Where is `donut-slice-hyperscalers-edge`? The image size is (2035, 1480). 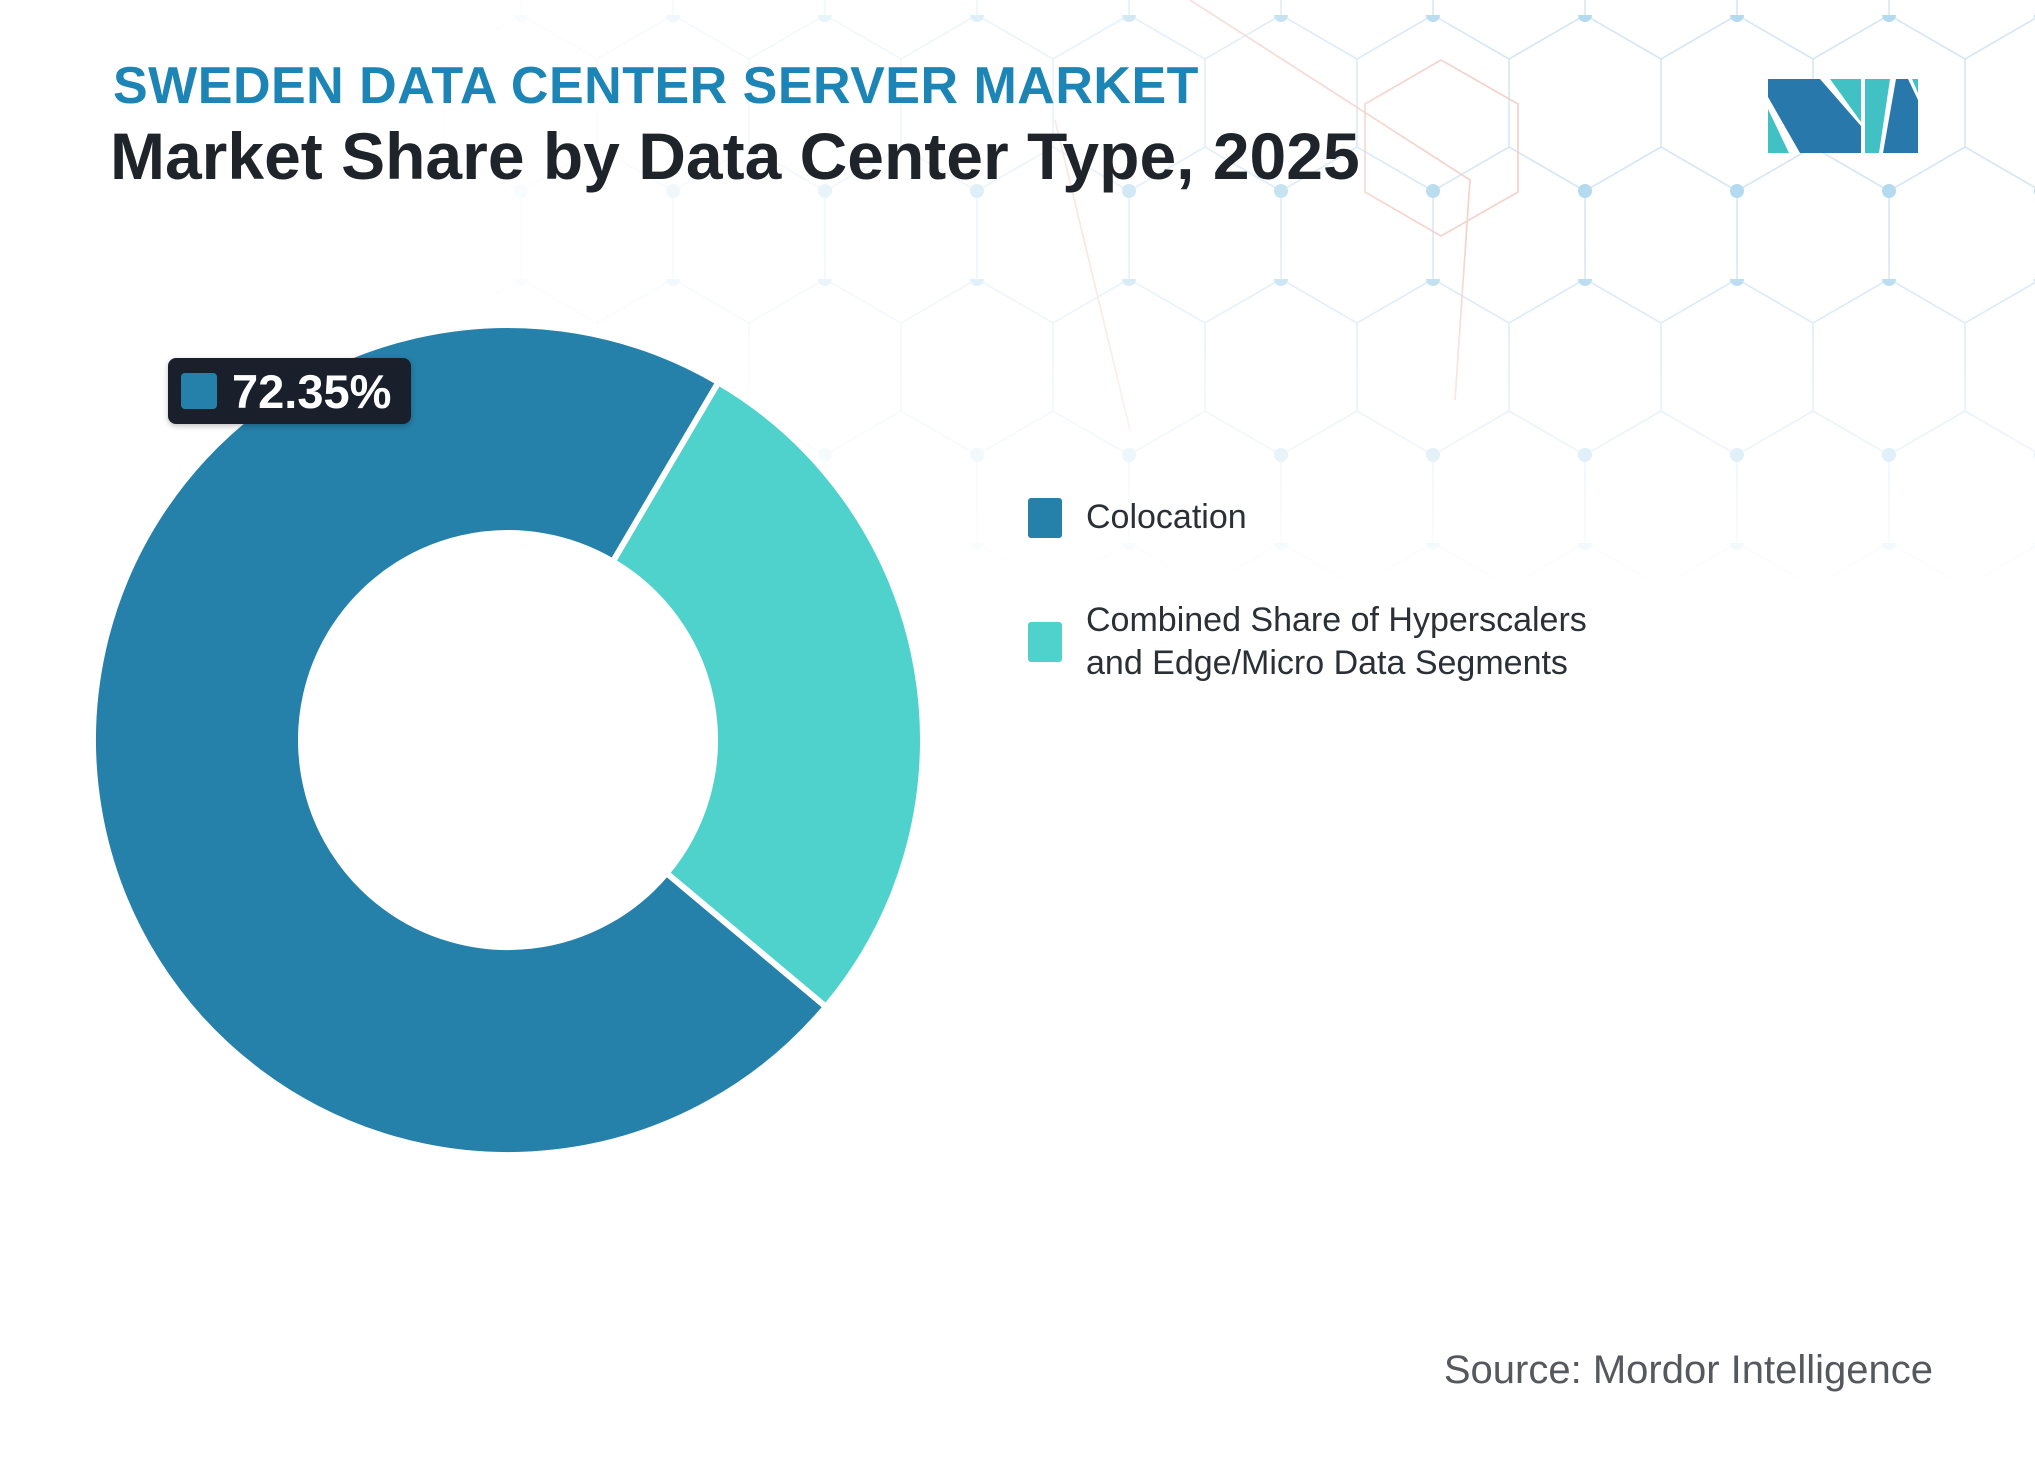
donut-slice-hyperscalers-edge is located at coordinates (767, 695).